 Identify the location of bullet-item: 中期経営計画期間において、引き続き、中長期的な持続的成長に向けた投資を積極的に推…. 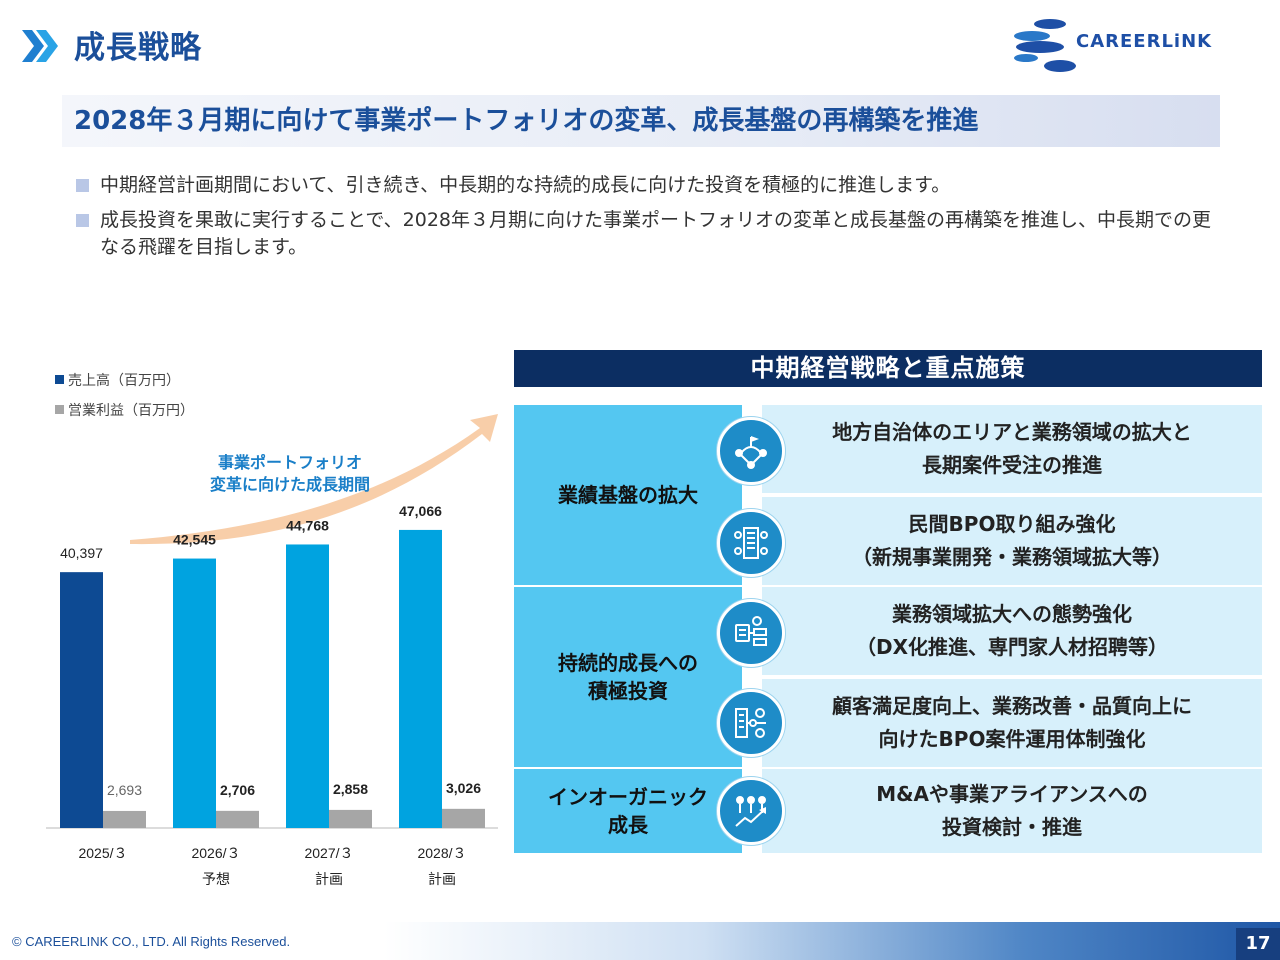
(654, 185).